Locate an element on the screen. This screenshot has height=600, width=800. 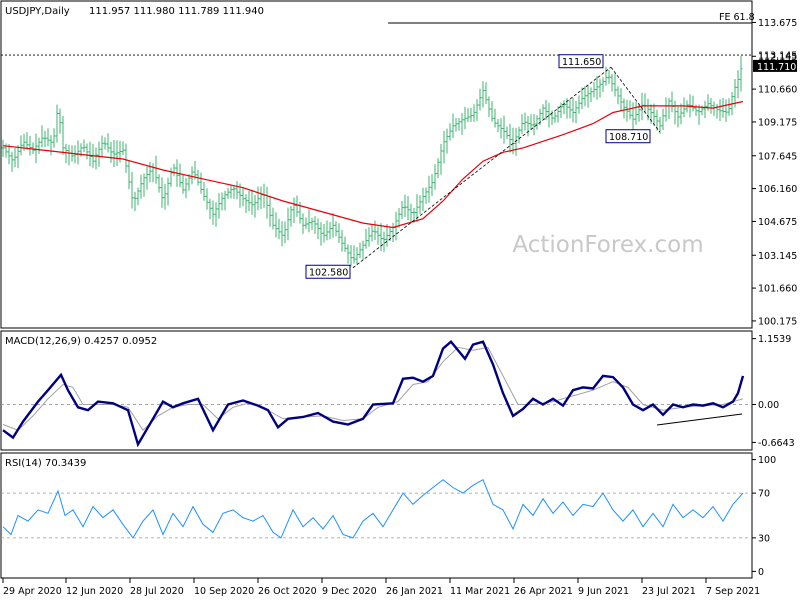
axis-tick-label: 0.00 is located at coordinates (768, 405).